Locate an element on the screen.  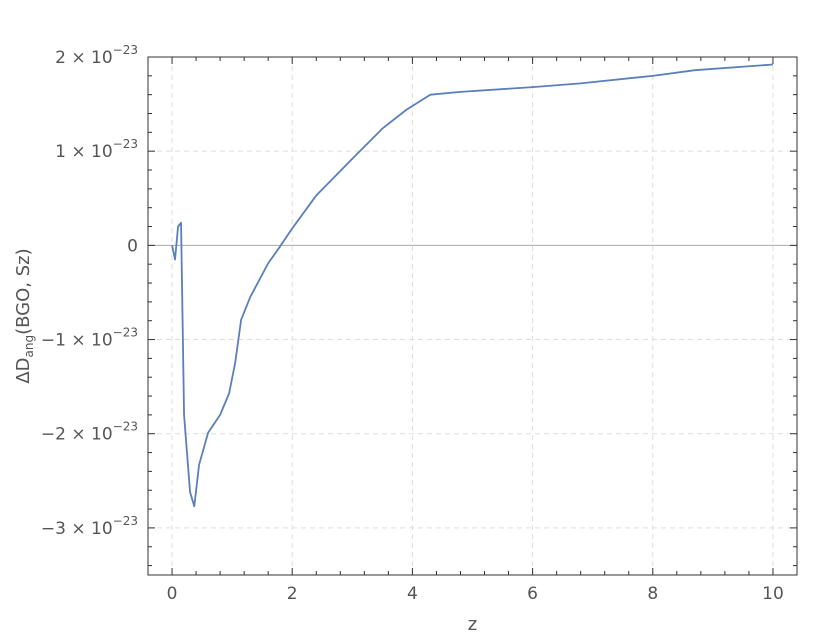
y-tick-label: −3 × 10⁻²³ is located at coordinates (89, 526).